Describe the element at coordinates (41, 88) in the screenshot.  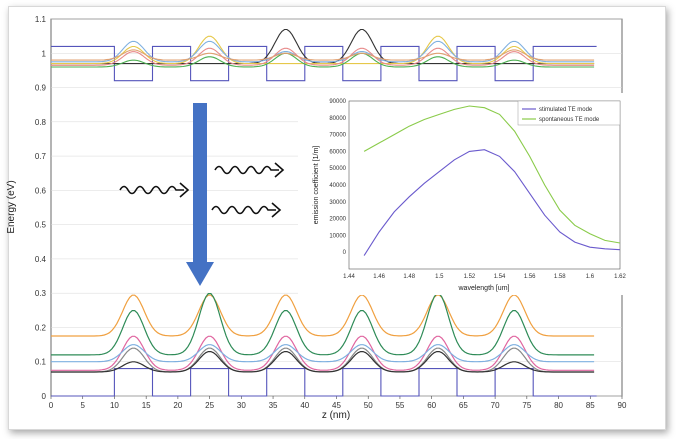
I see `y-tick-label: 0.9` at that location.